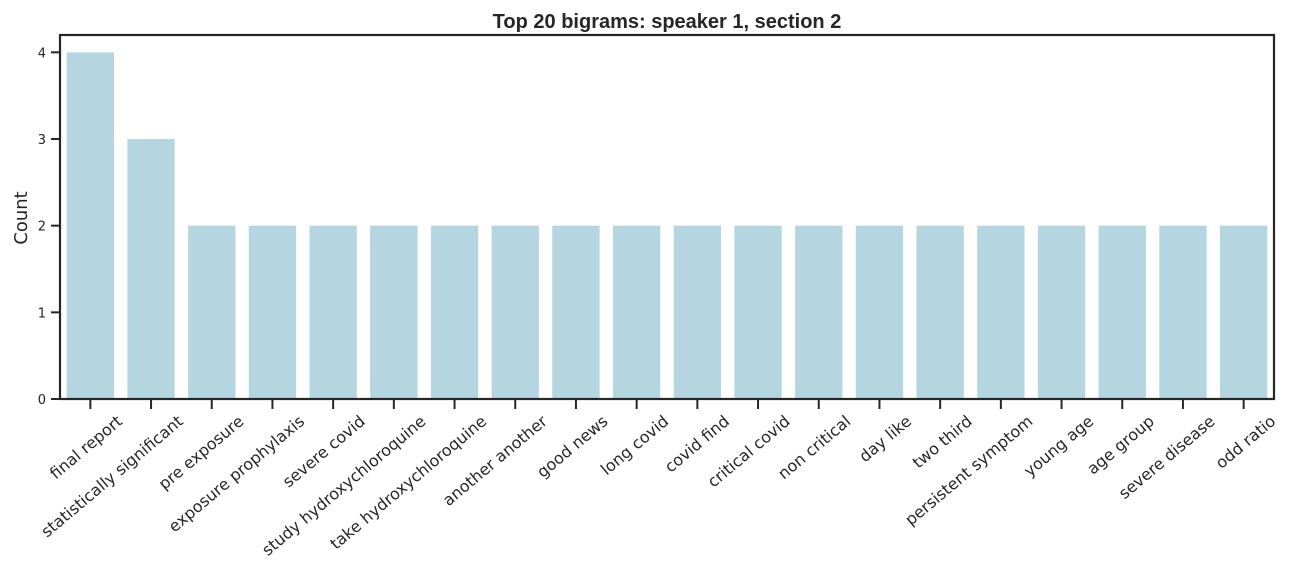 The width and height of the screenshot is (1296, 576). Describe the element at coordinates (42, 140) in the screenshot. I see `y-tick-label: 3` at that location.